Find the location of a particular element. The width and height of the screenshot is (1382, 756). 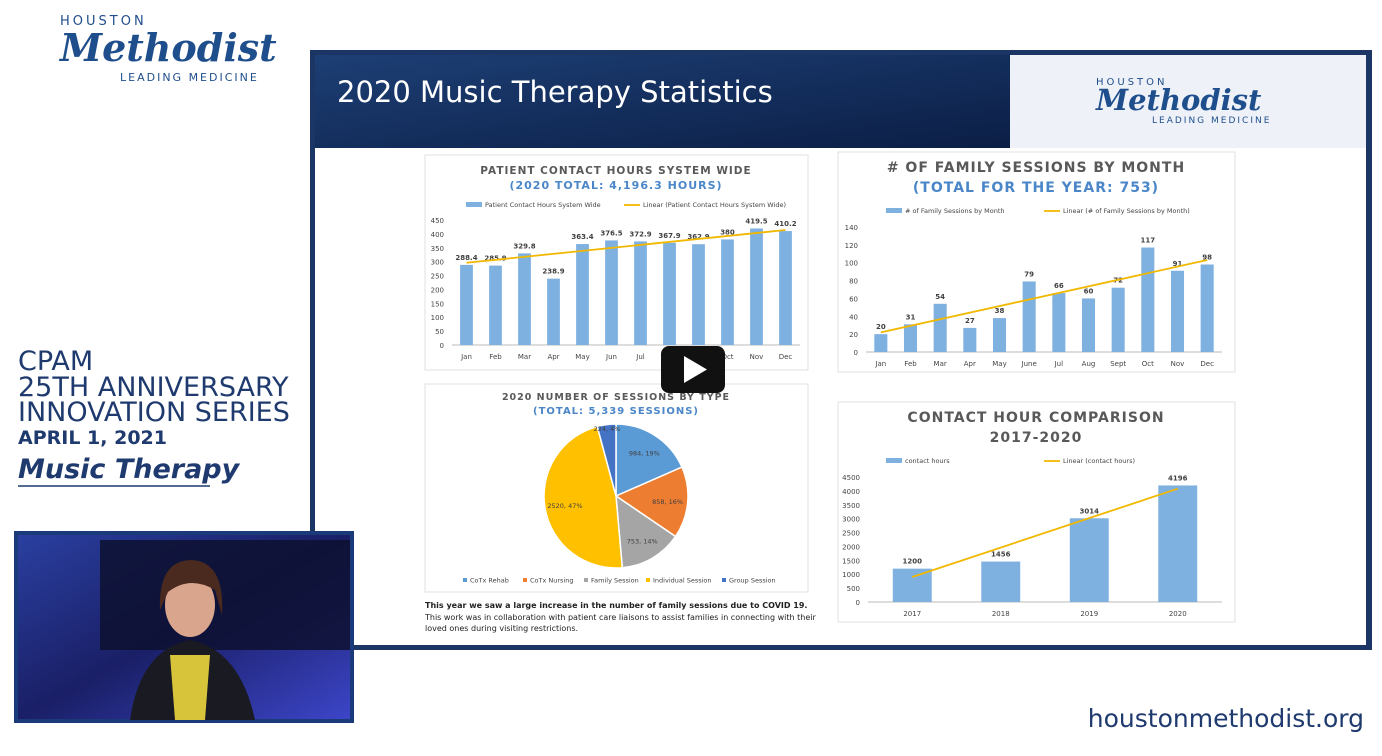

legend-label: Linear (contact hours) is located at coordinates (1099, 461).